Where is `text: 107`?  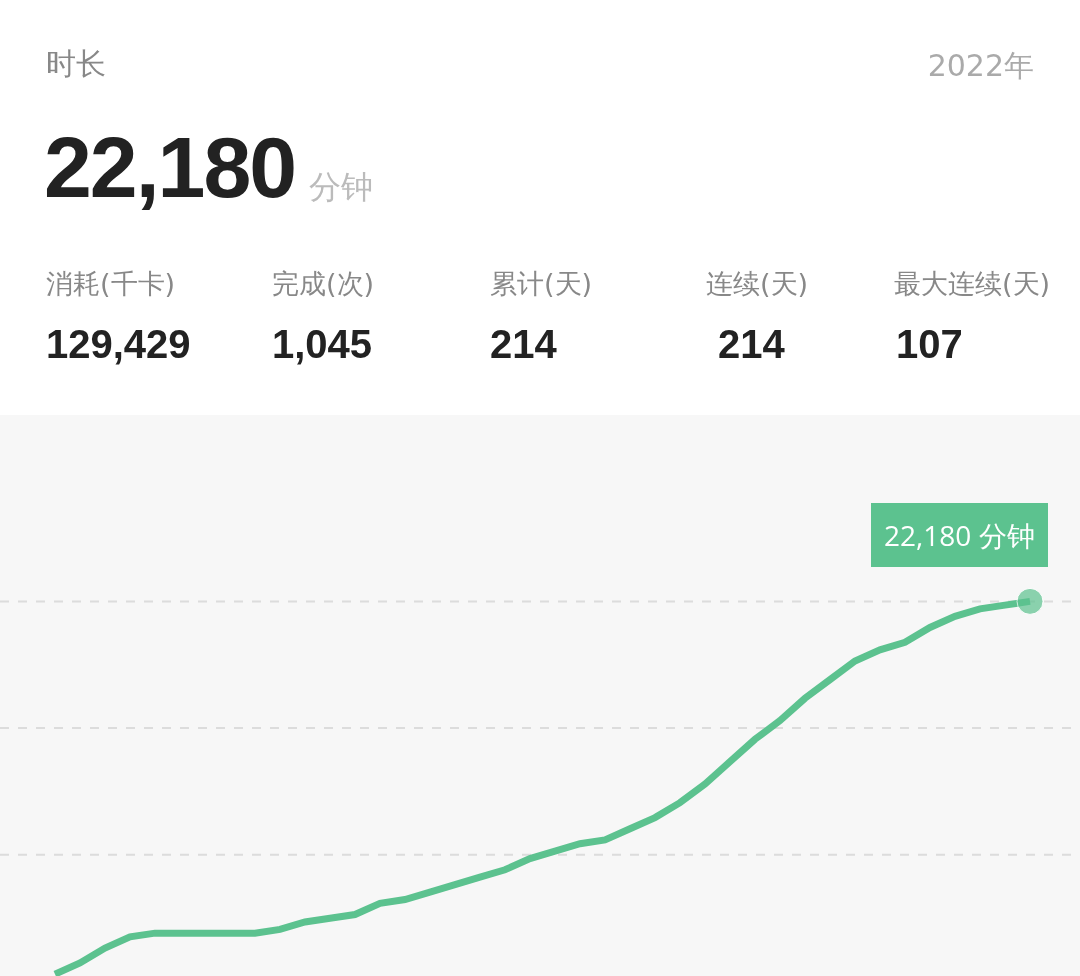 text: 107 is located at coordinates (929, 344).